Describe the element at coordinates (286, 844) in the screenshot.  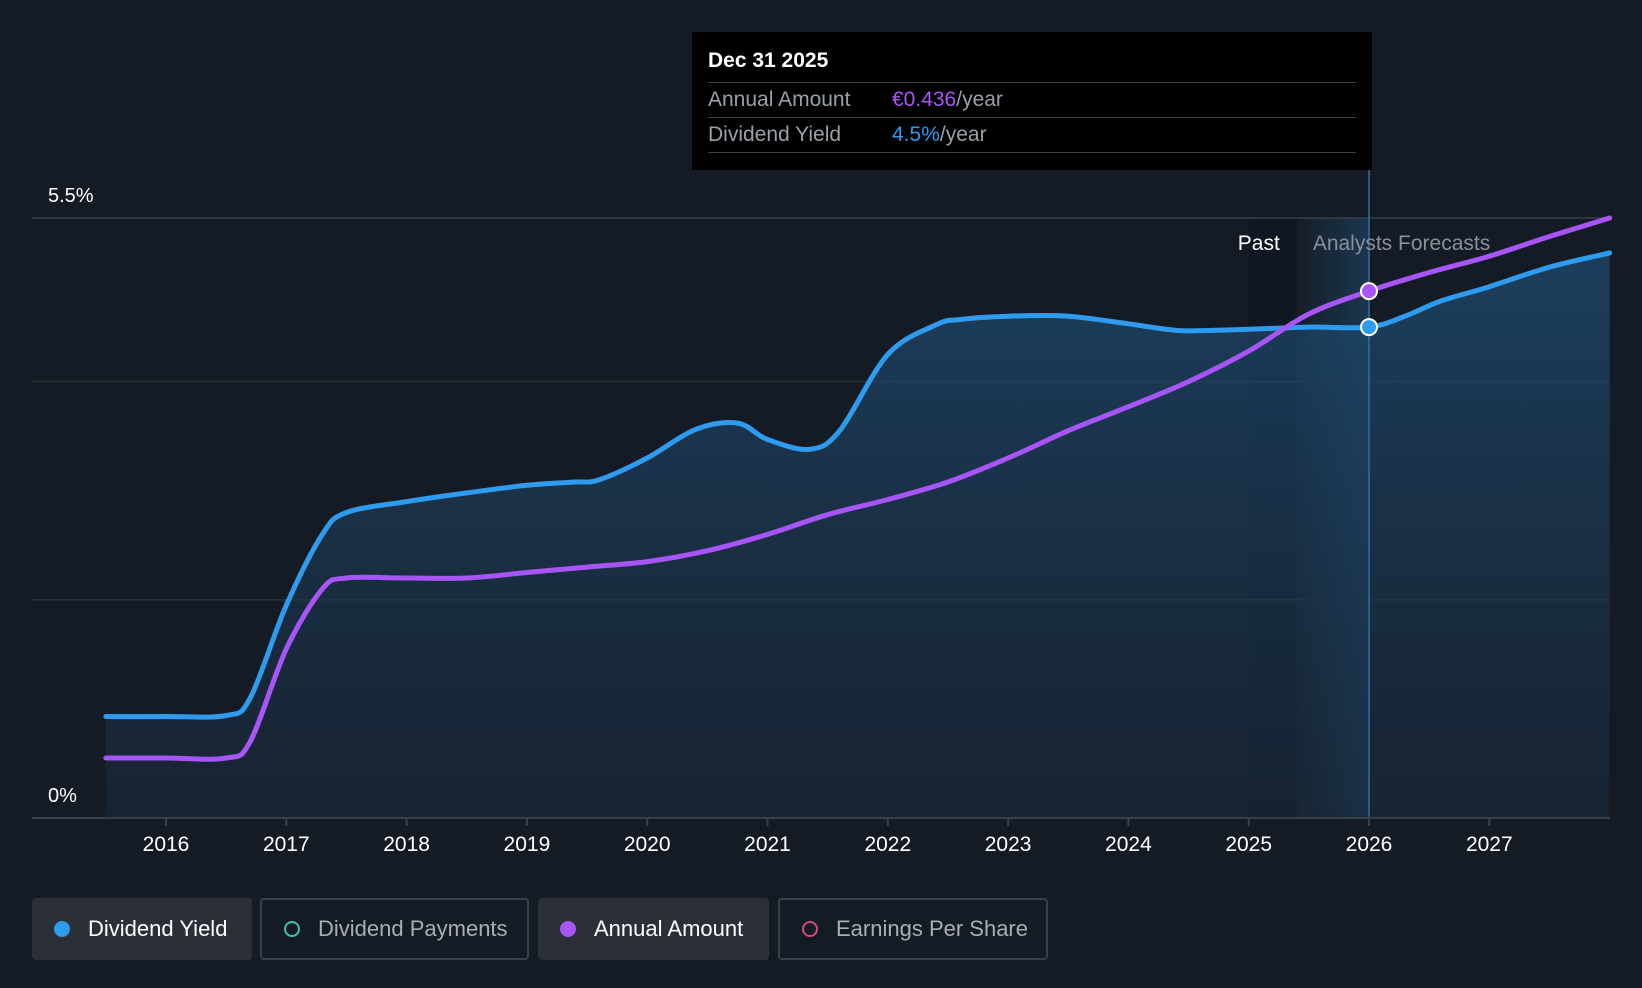
I see `x-tick-label: 2017` at that location.